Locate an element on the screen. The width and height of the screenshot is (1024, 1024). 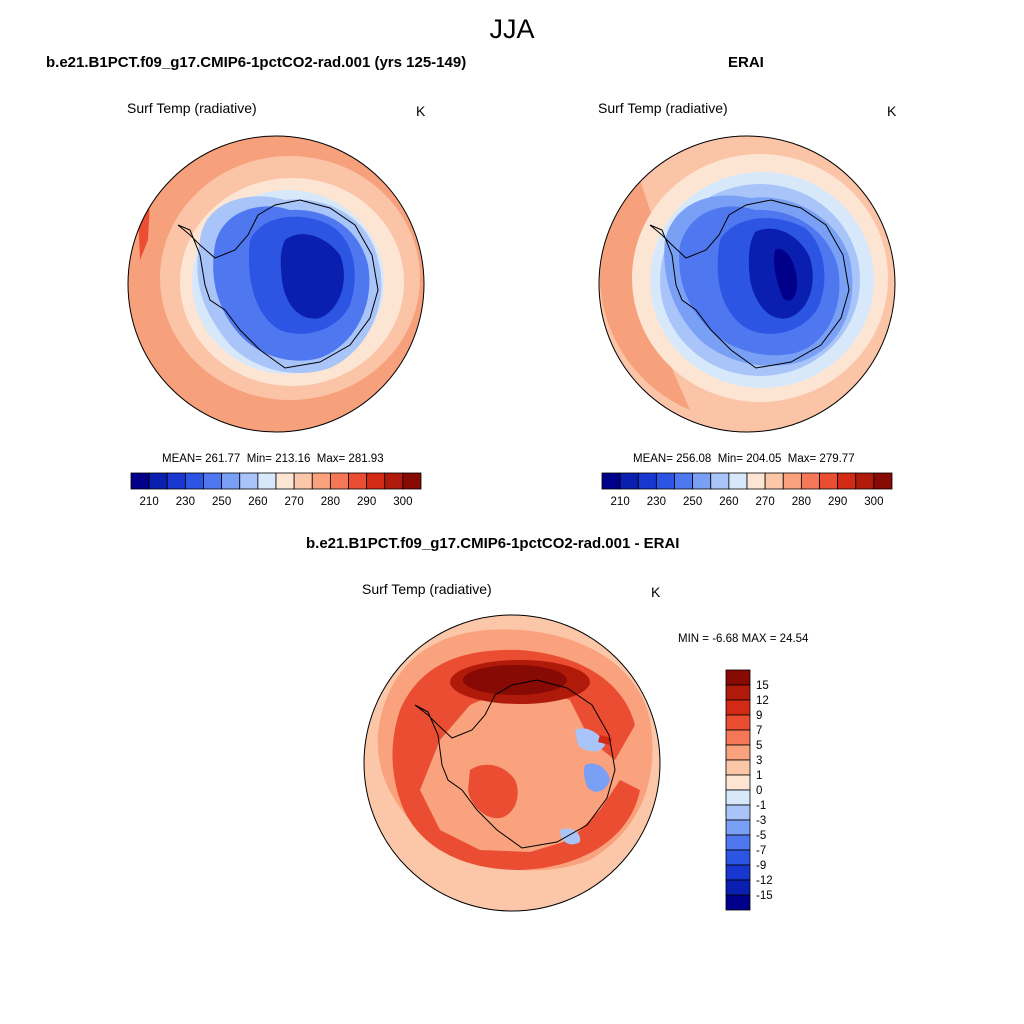
colorbar-erai: 210 230 250 260 270 280 290 300 is located at coordinates (747, 490).